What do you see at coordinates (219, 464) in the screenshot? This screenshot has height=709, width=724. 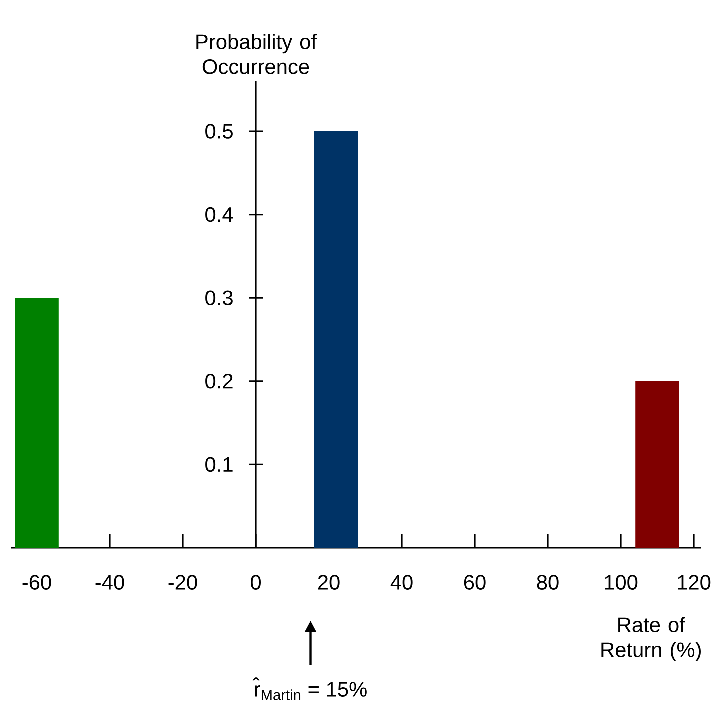 I see `y-tick-label: 0.1` at bounding box center [219, 464].